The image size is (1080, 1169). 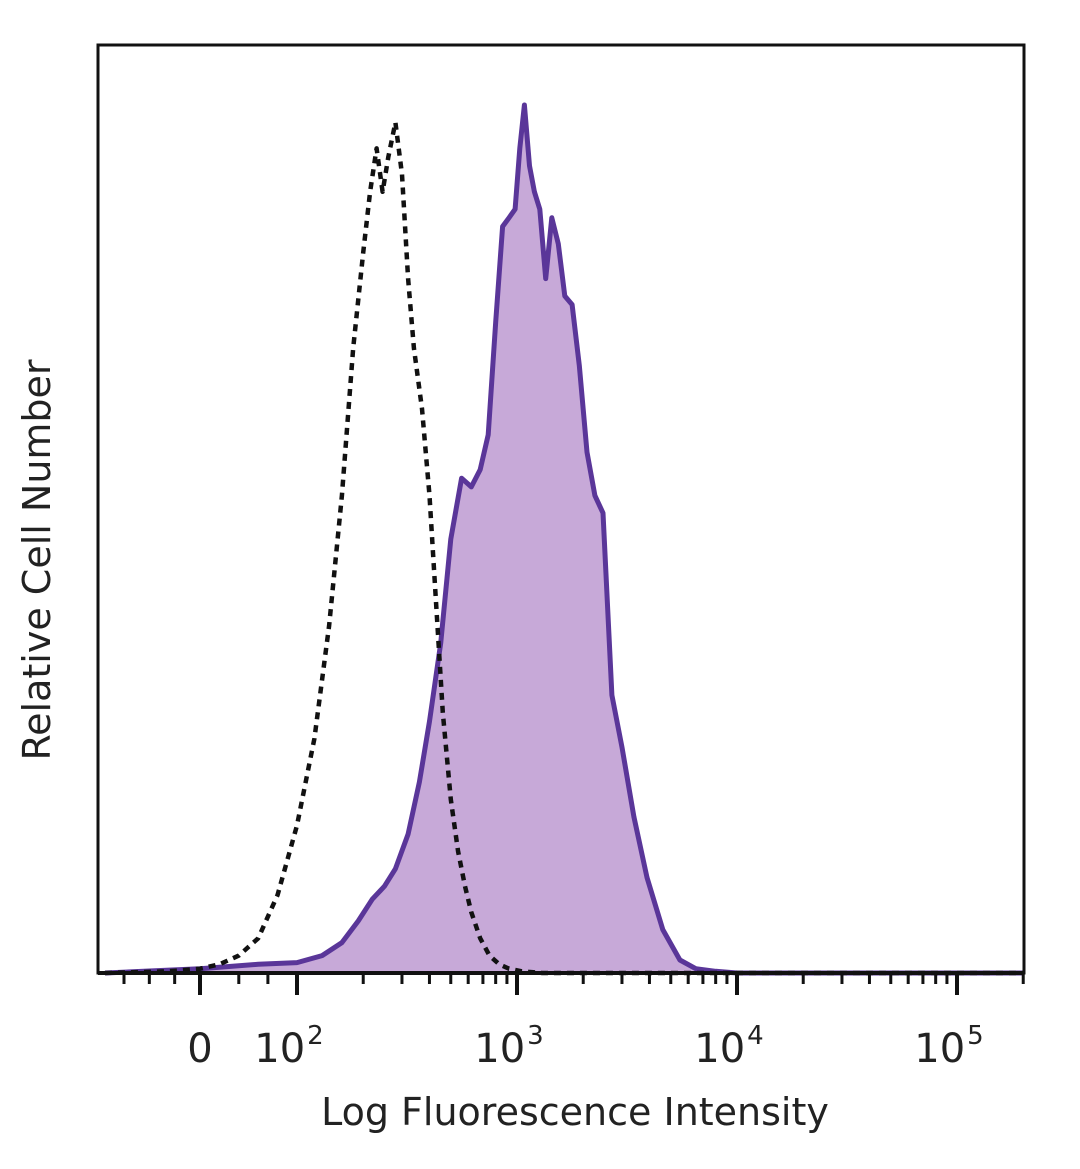 What do you see at coordinates (575, 1112) in the screenshot?
I see `x-axis-title: Log Fluorescence Intensity` at bounding box center [575, 1112].